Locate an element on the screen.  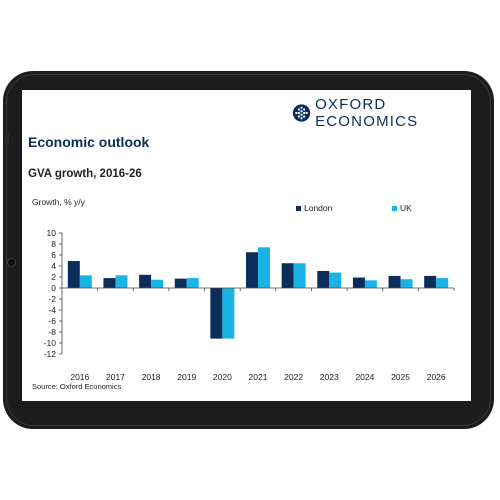
legend-label-london: London is located at coordinates (318, 208).